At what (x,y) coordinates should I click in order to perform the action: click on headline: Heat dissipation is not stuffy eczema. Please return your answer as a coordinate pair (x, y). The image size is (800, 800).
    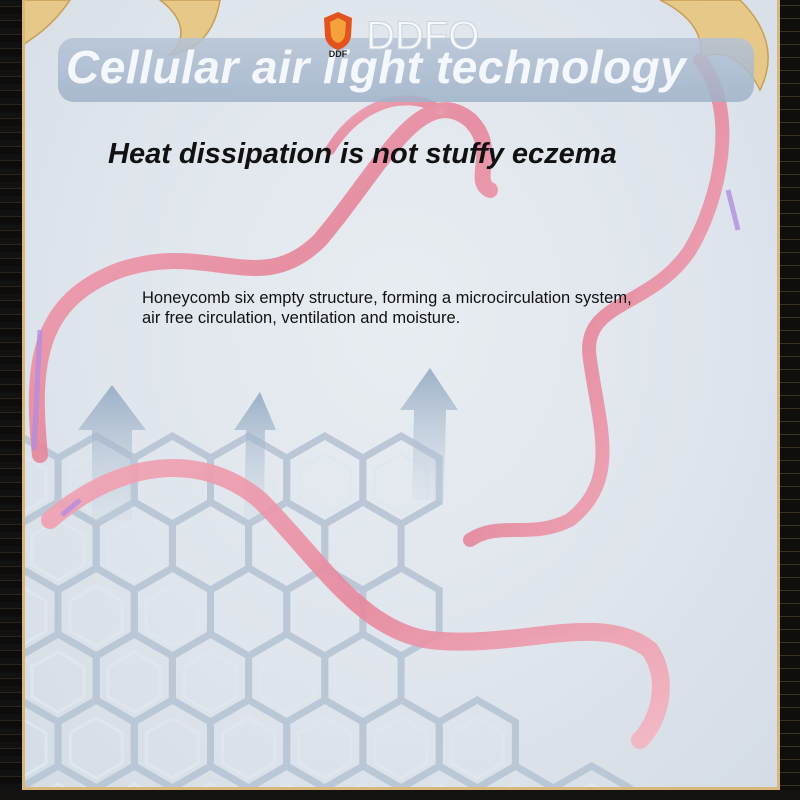
    Looking at the image, I should click on (362, 154).